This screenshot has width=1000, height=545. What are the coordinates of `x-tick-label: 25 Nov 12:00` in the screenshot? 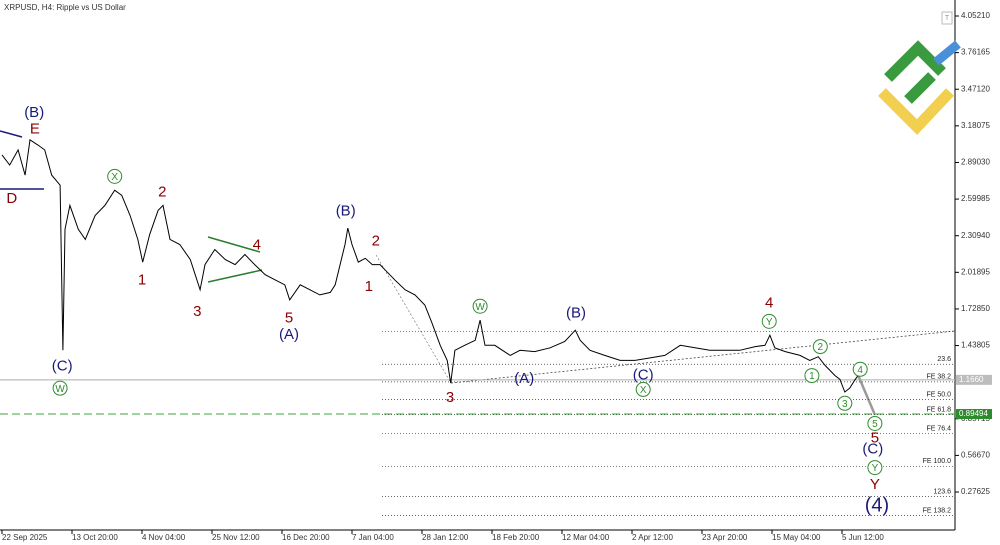 It's located at (236, 537).